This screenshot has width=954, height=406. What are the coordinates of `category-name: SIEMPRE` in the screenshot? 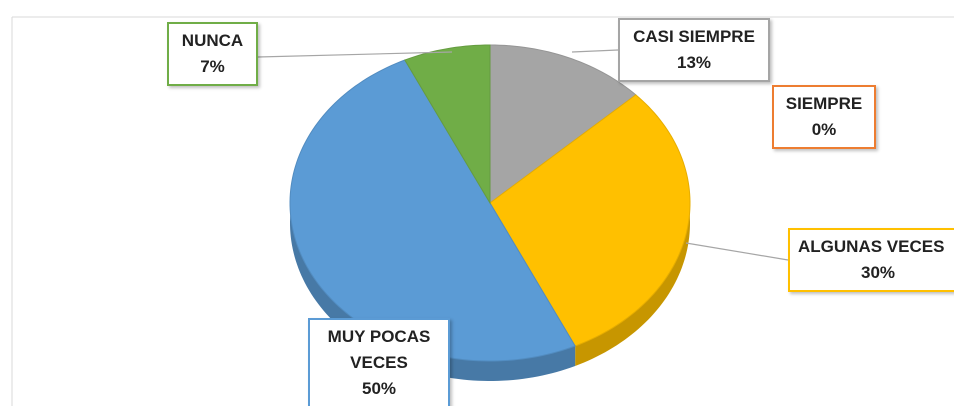 It's located at (824, 103).